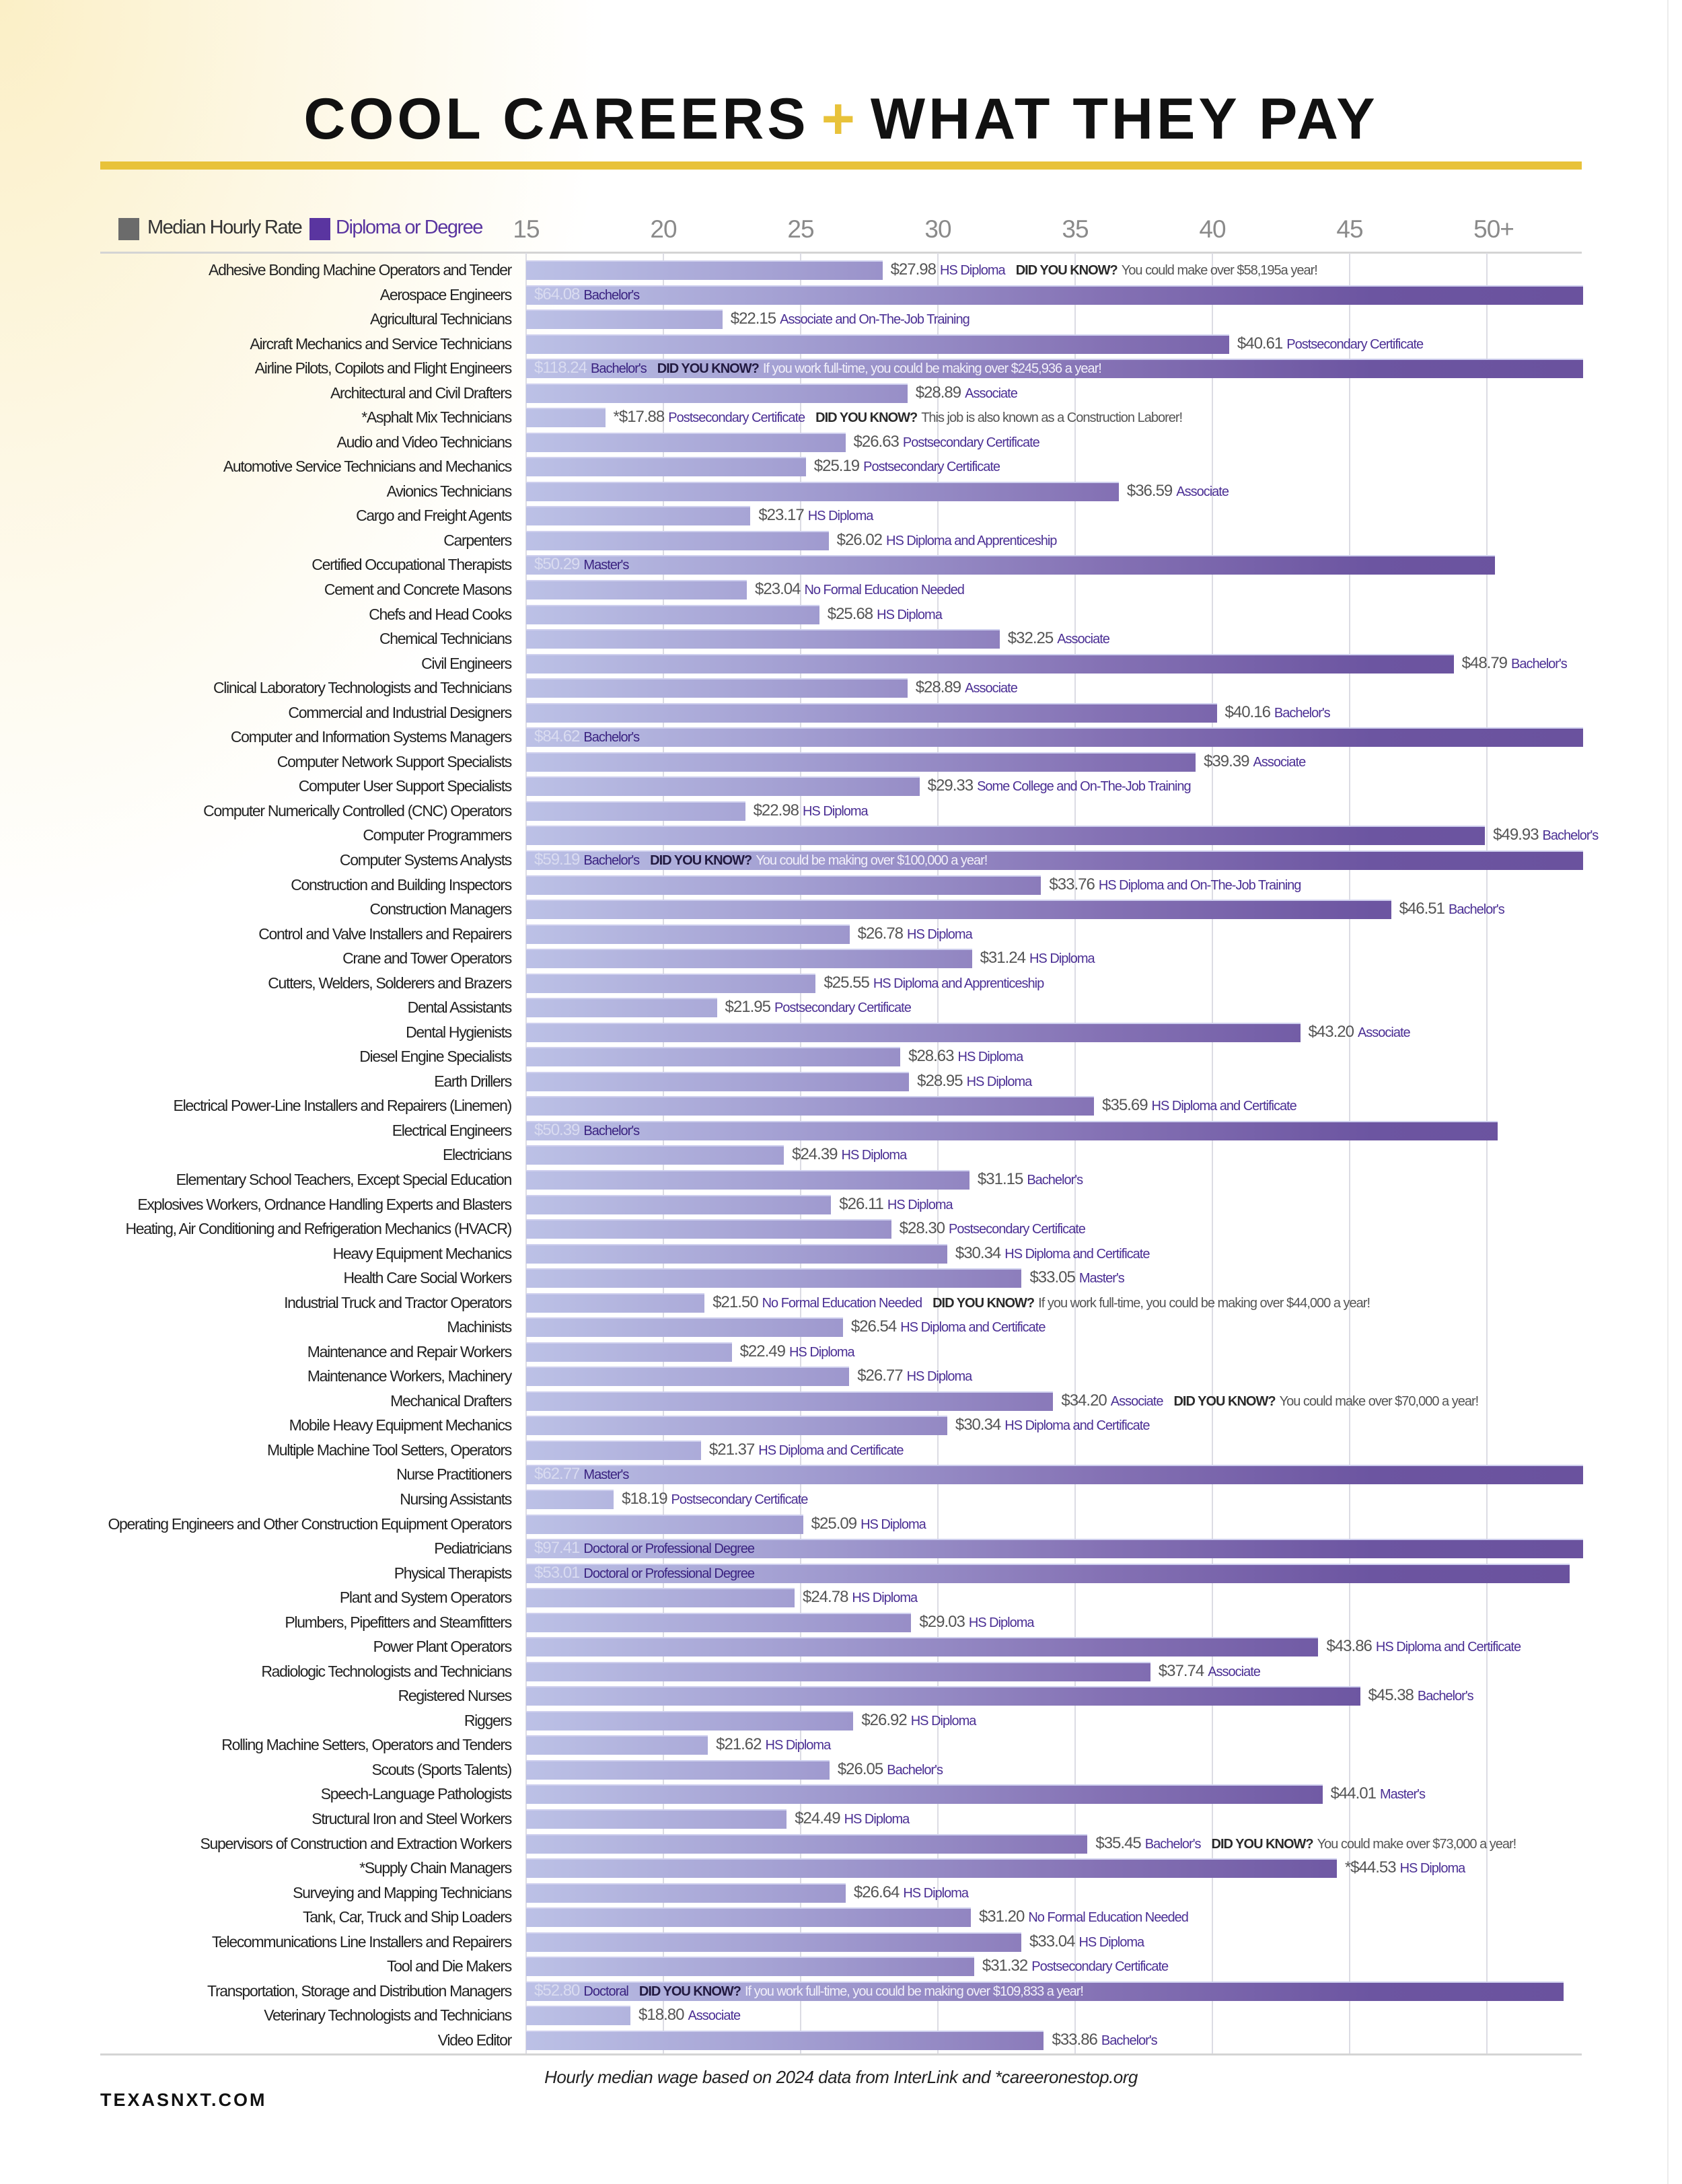  What do you see at coordinates (401, 884) in the screenshot?
I see `row-label: Construction and Building Inspectors` at bounding box center [401, 884].